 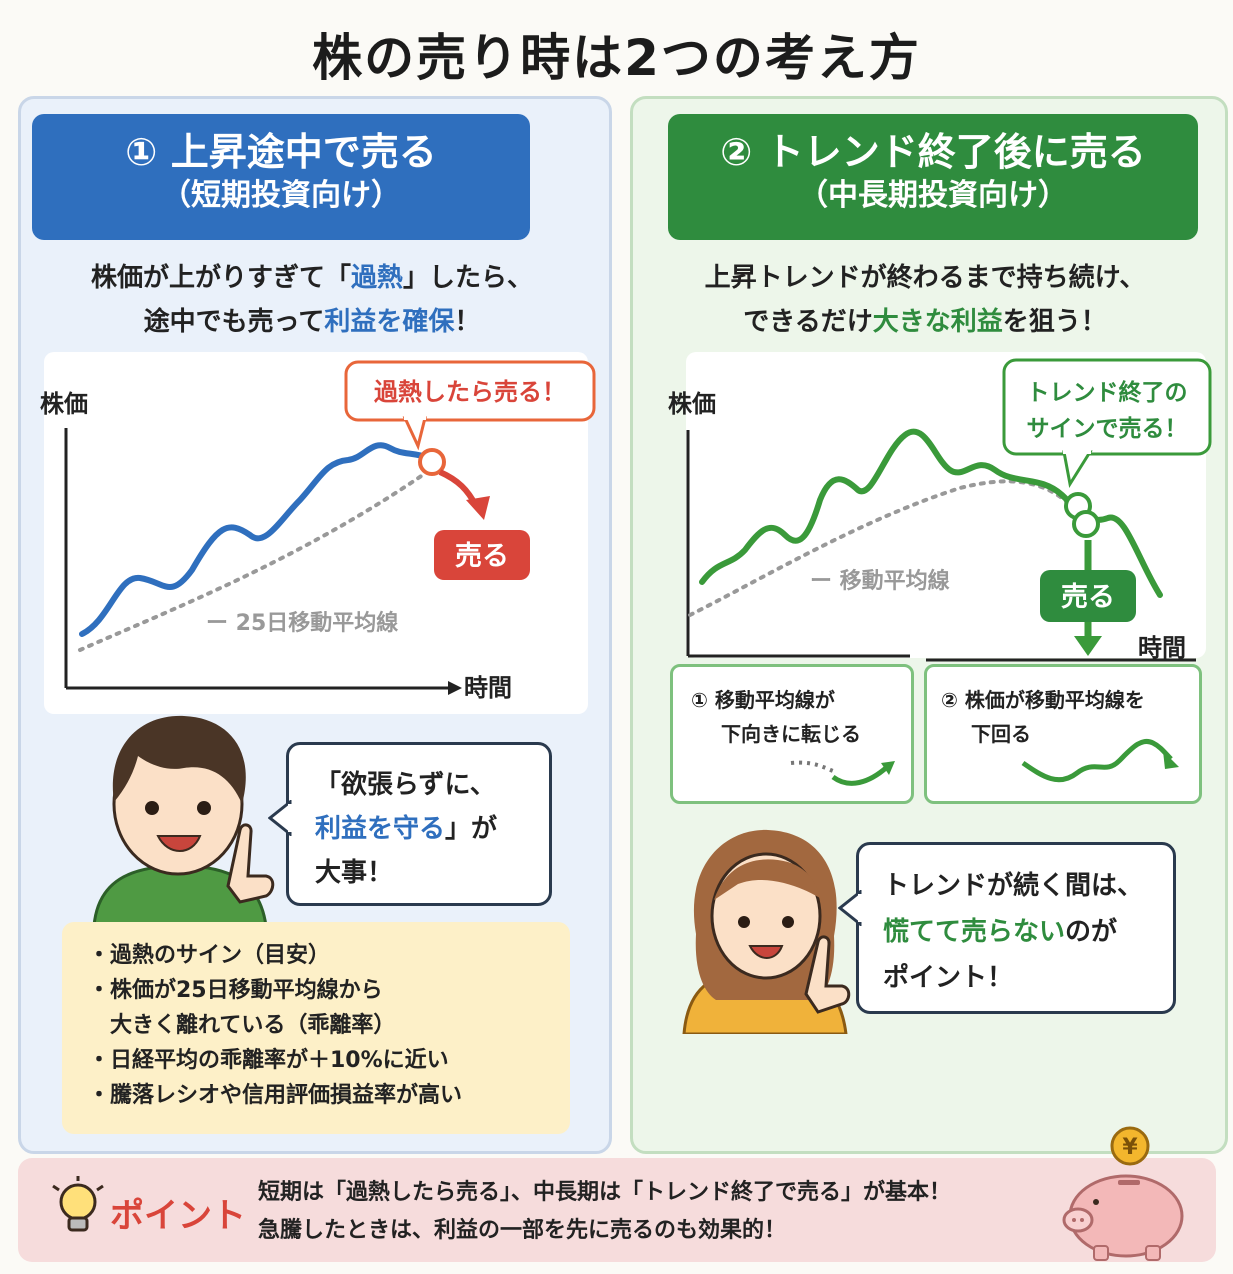 I want to click on boy-right-eye, so click(x=204, y=808).